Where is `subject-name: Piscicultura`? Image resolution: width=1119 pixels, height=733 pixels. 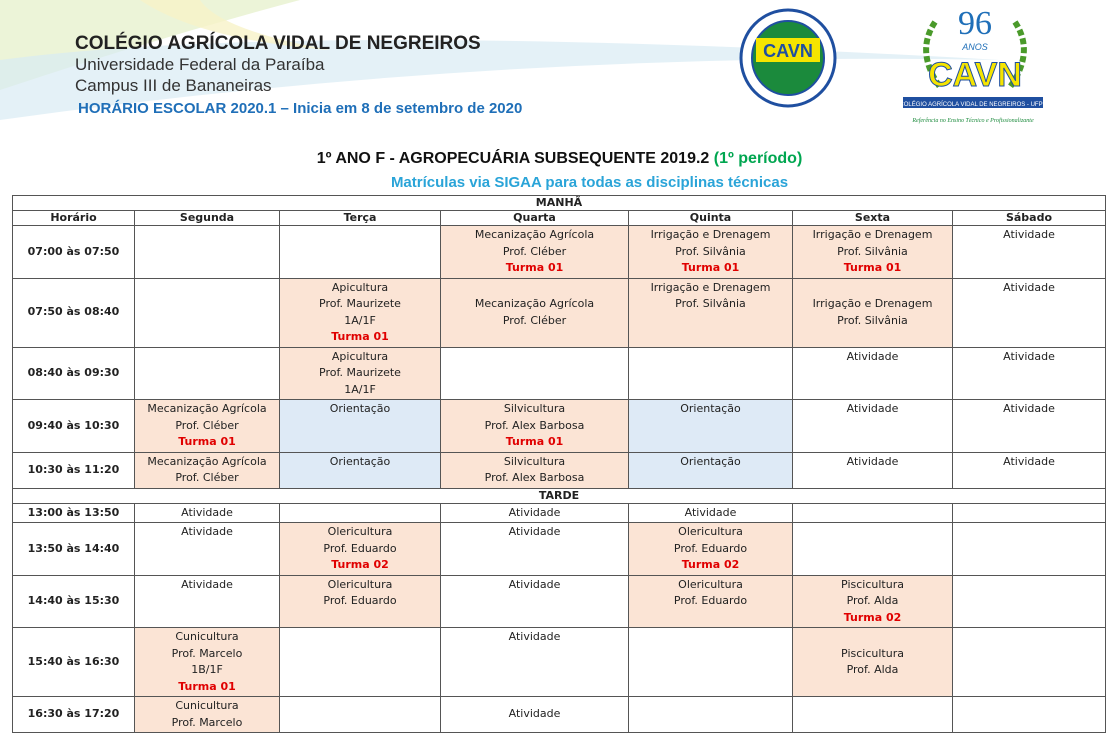
subject-name: Piscicultura is located at coordinates (872, 584).